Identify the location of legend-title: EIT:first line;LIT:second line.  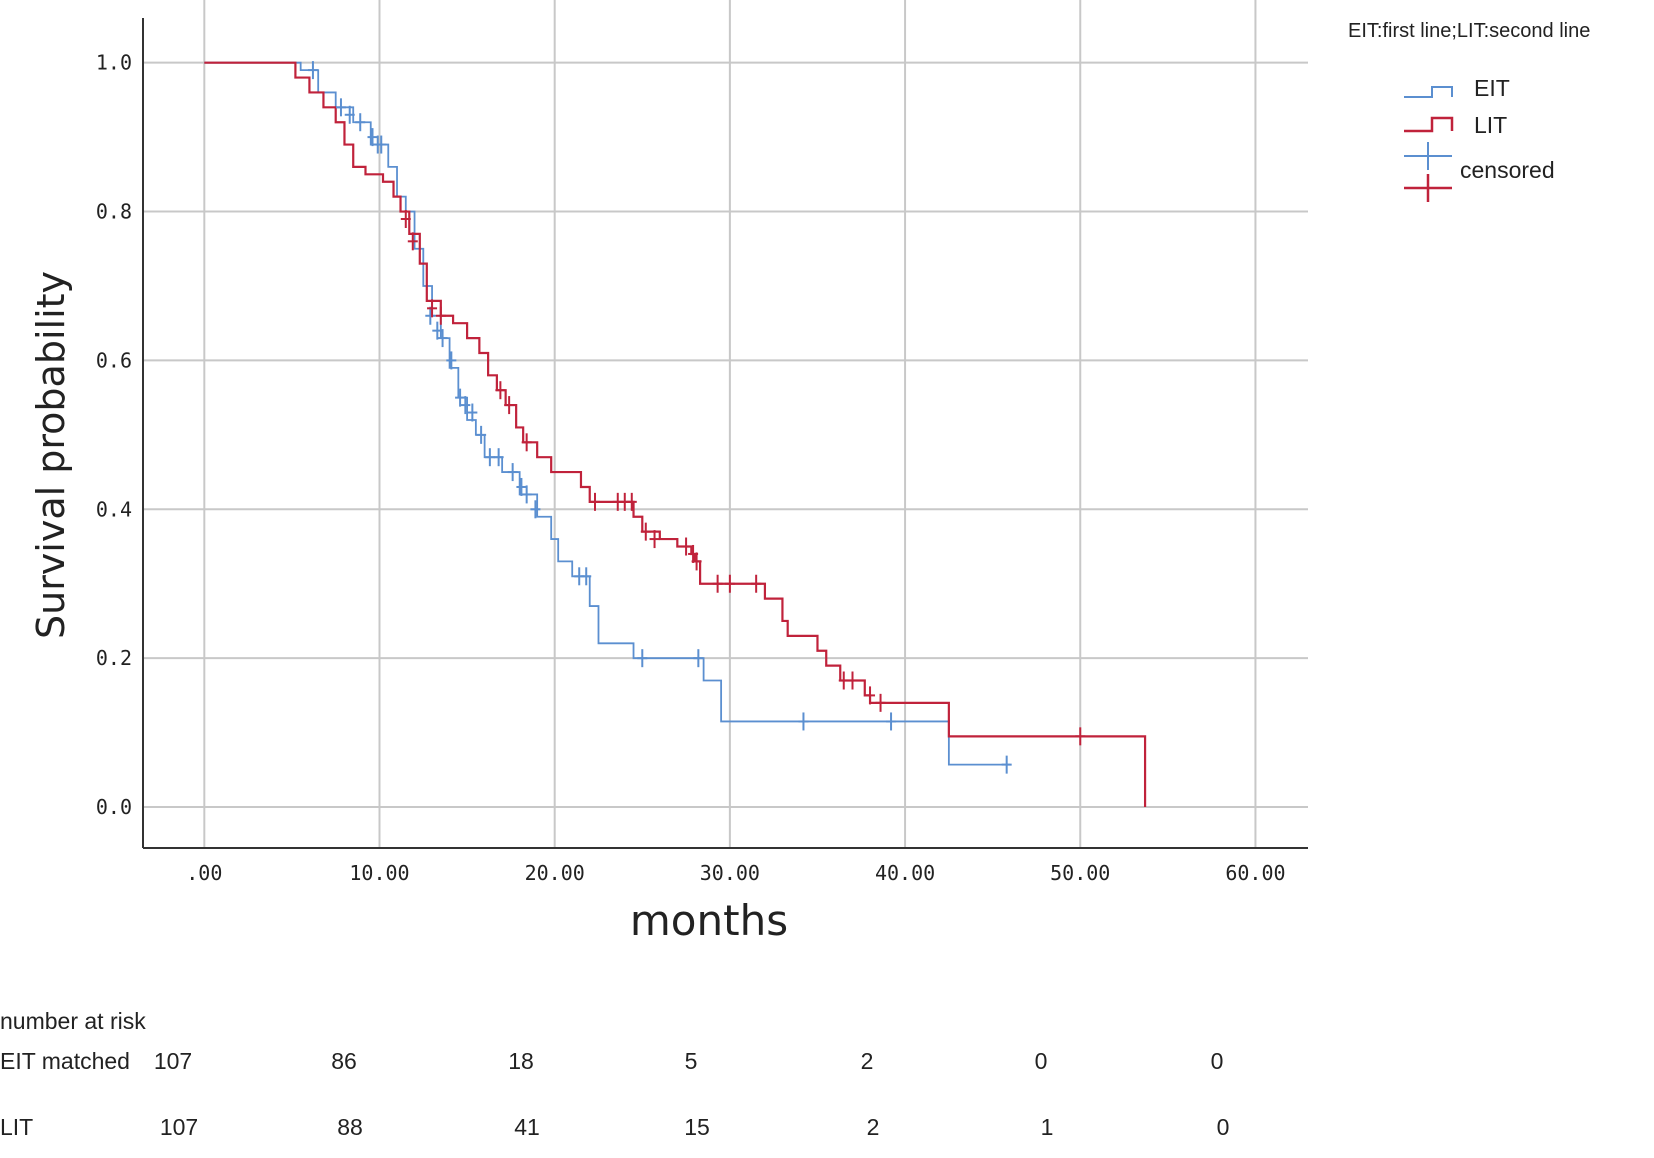
(1469, 31).